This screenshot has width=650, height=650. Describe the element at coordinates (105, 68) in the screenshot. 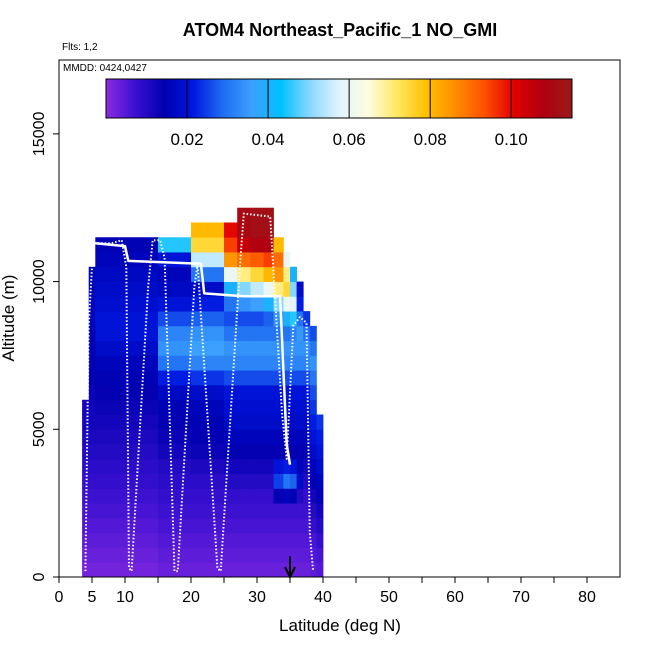

I see `date-label: MMDD: 0424,0427` at that location.